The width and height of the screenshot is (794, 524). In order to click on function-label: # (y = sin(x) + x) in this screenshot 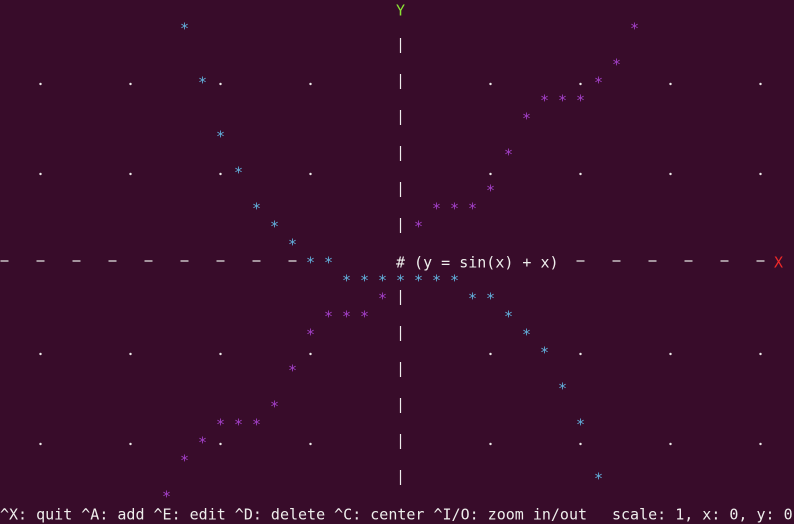, I will do `click(477, 263)`.